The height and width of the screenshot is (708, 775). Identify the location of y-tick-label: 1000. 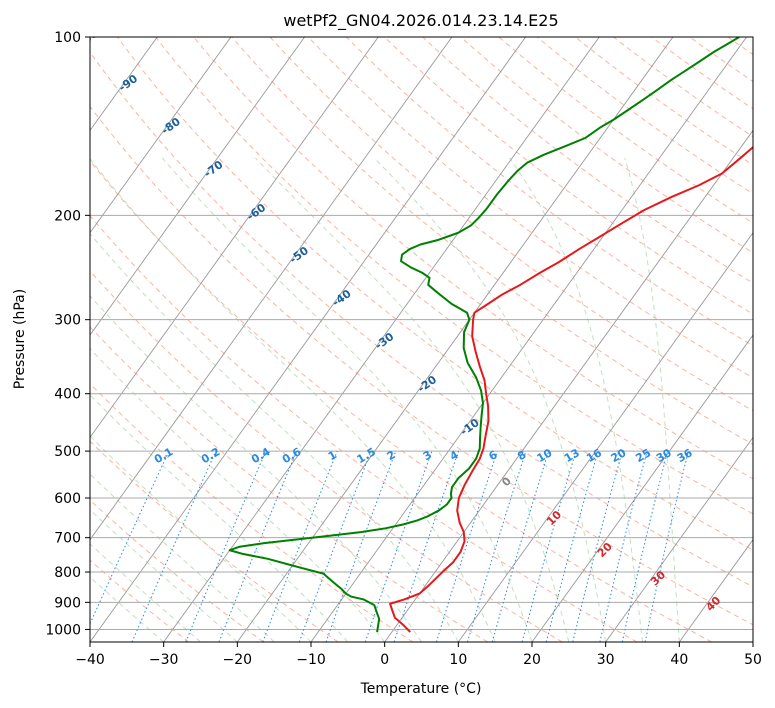
(63, 630).